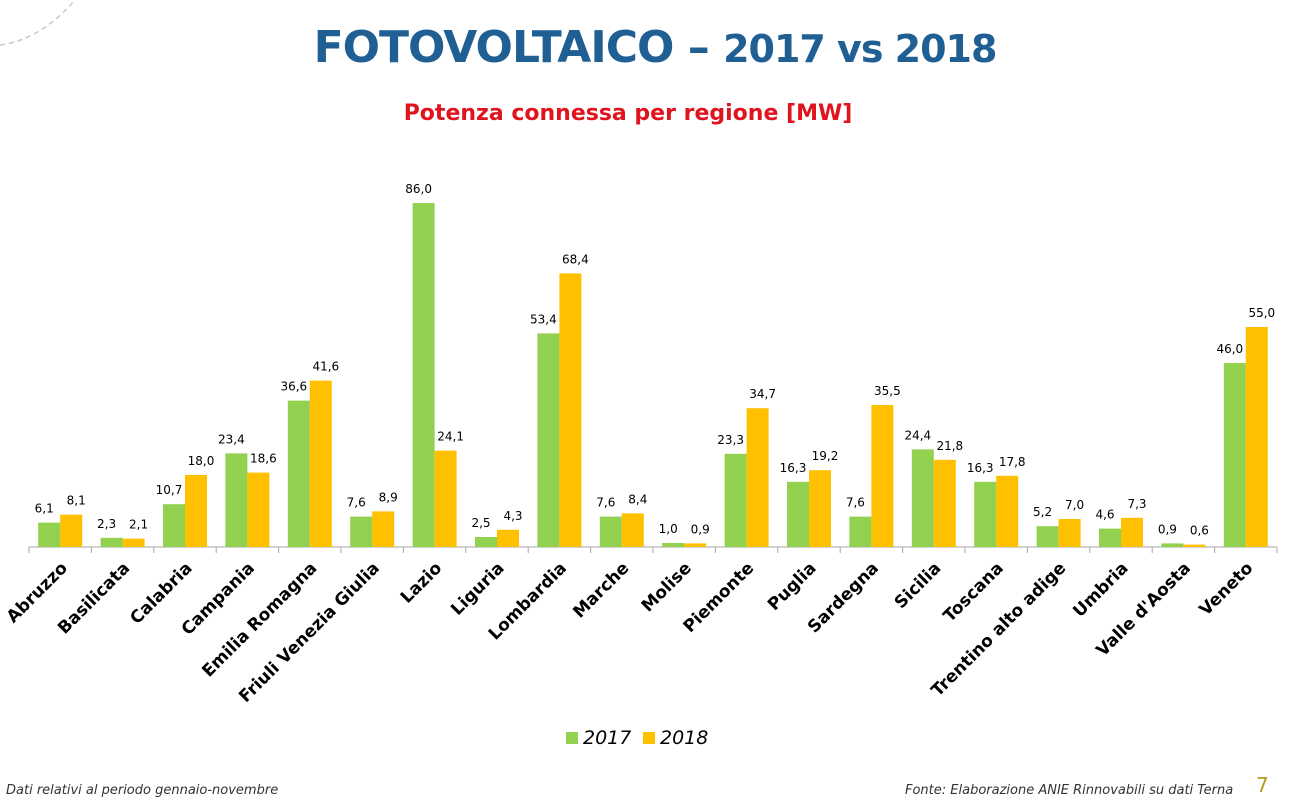 The width and height of the screenshot is (1296, 807). Describe the element at coordinates (1167, 529) in the screenshot. I see `data-label-series-2017-valle-d-aosta: 0,9` at that location.